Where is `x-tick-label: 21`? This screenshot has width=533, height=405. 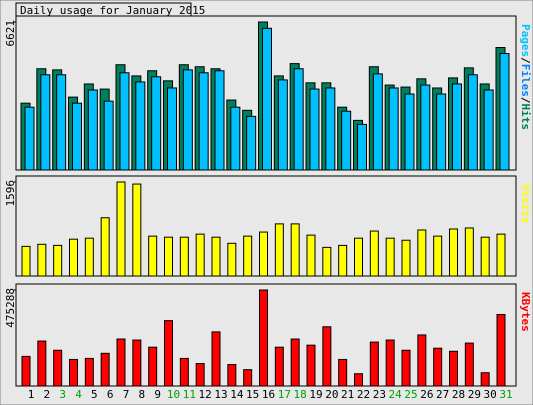 x-tick-label: 21 is located at coordinates (347, 394).